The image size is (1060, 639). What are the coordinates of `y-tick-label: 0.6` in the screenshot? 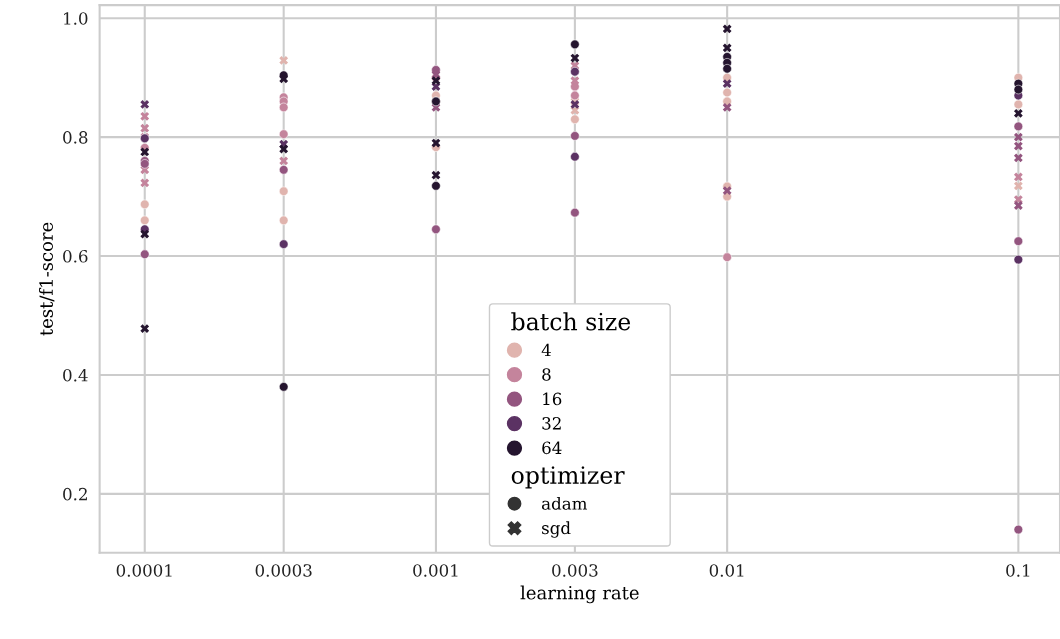 It's located at (75, 256).